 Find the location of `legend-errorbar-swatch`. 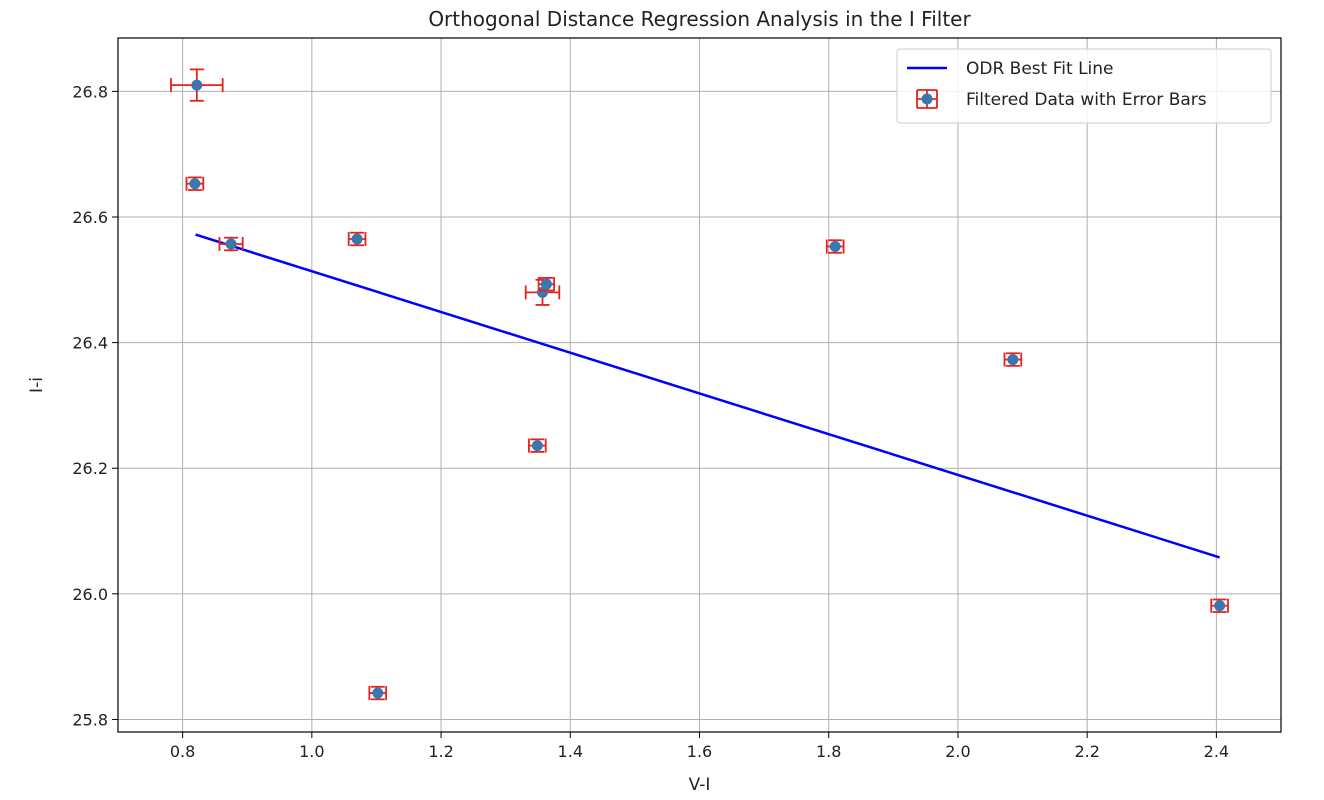

legend-errorbar-swatch is located at coordinates (927, 99).